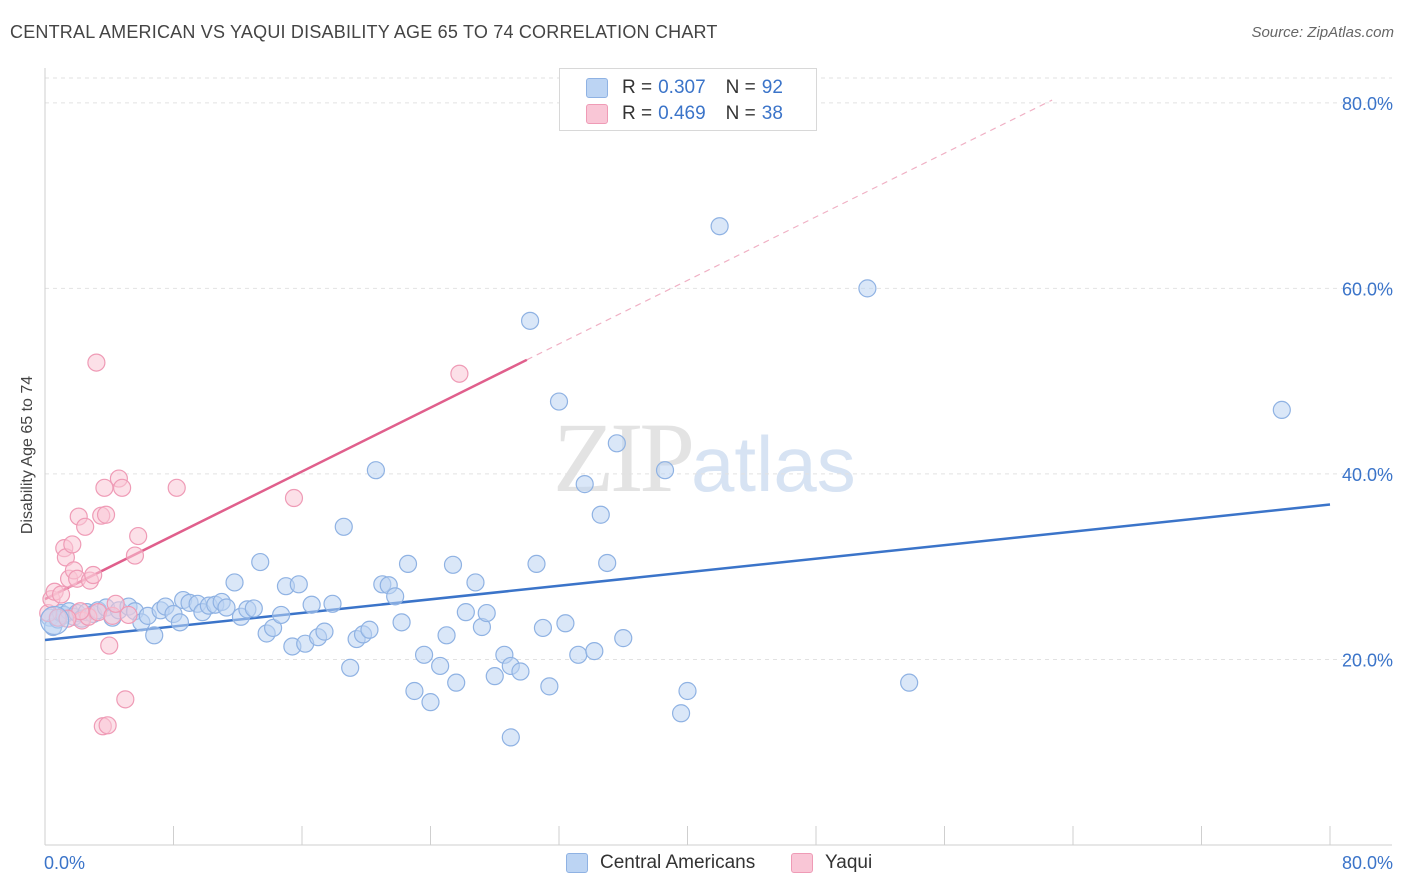 The image size is (1406, 892). What do you see at coordinates (286, 479) in the screenshot?
I see `trend-yaqui` at bounding box center [286, 479].